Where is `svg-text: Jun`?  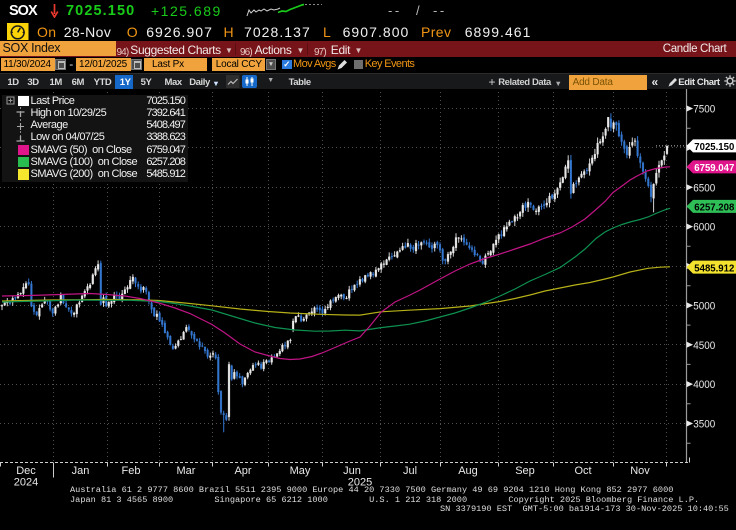
svg-text: Jun is located at coordinates (352, 471).